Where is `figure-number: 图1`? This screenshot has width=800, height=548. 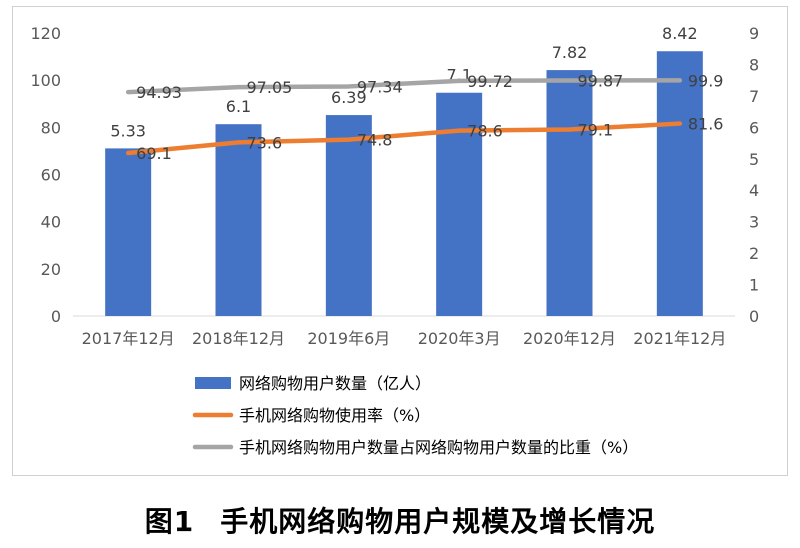
figure-number: 图1 is located at coordinates (169, 521).